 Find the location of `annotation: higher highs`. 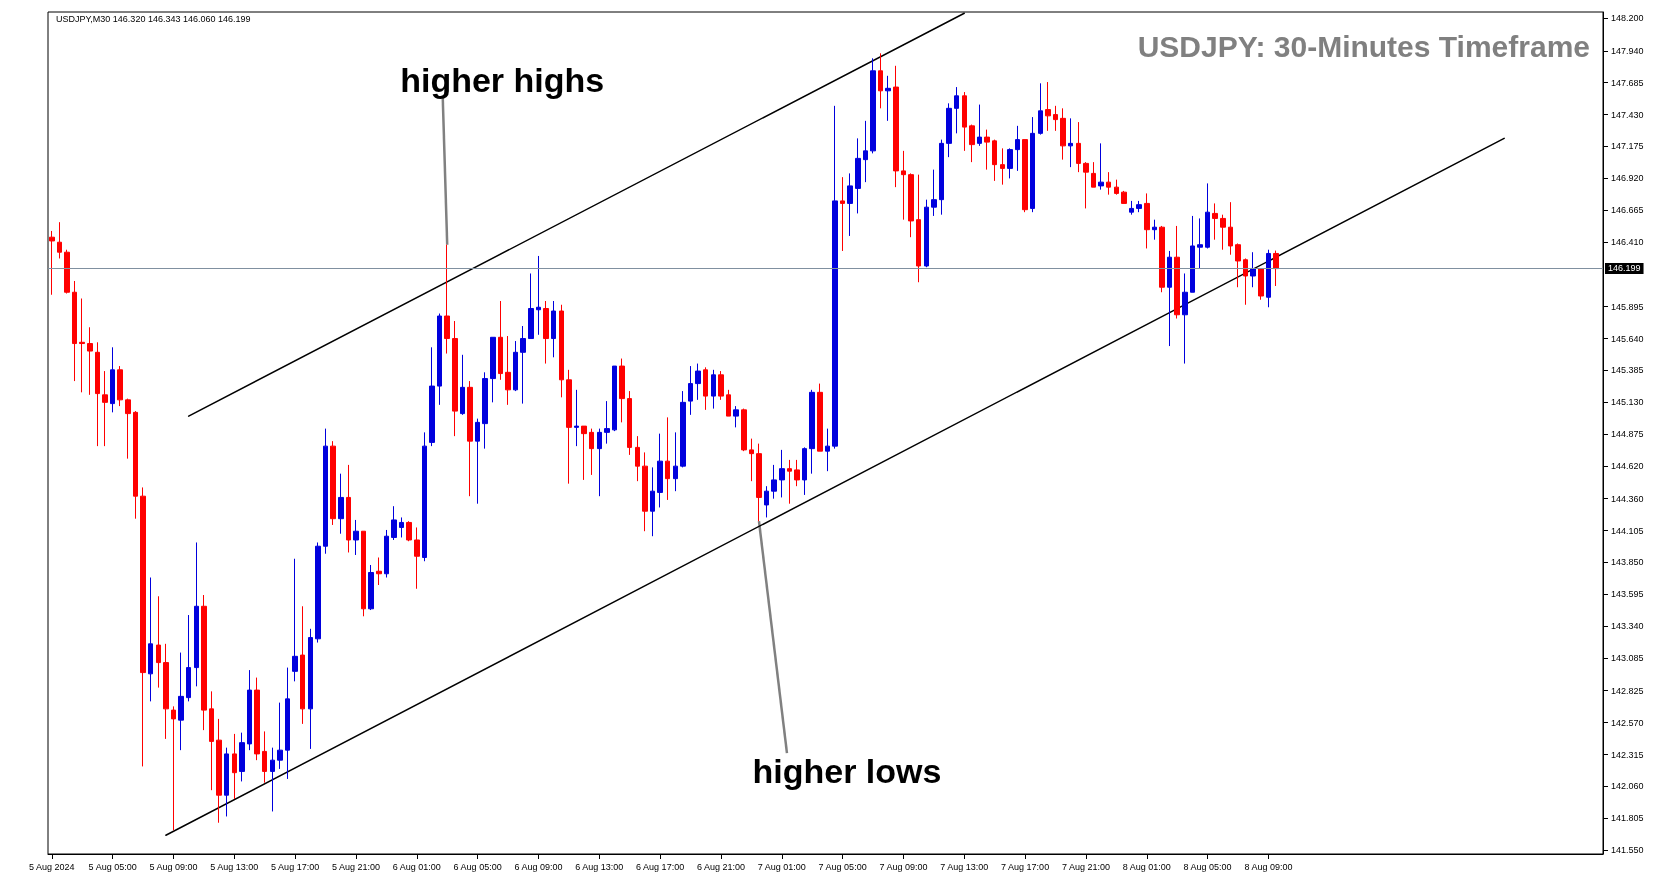

annotation: higher highs is located at coordinates (502, 79).